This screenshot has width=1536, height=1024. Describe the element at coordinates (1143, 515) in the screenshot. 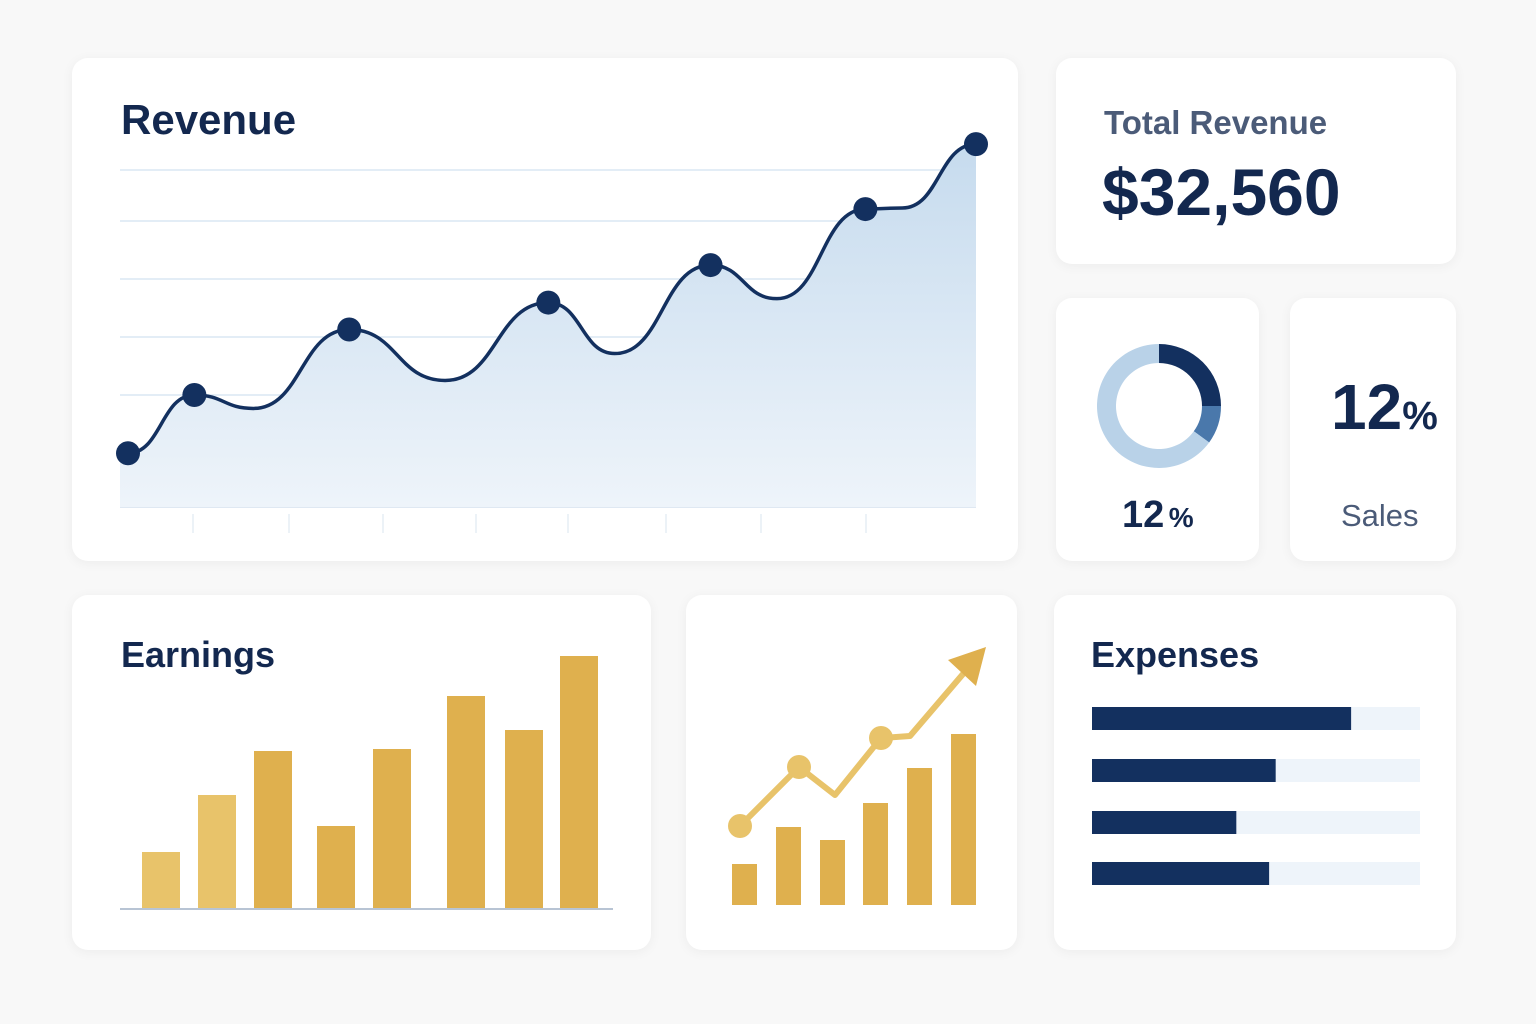

I see `donut-percent-value: 12` at that location.